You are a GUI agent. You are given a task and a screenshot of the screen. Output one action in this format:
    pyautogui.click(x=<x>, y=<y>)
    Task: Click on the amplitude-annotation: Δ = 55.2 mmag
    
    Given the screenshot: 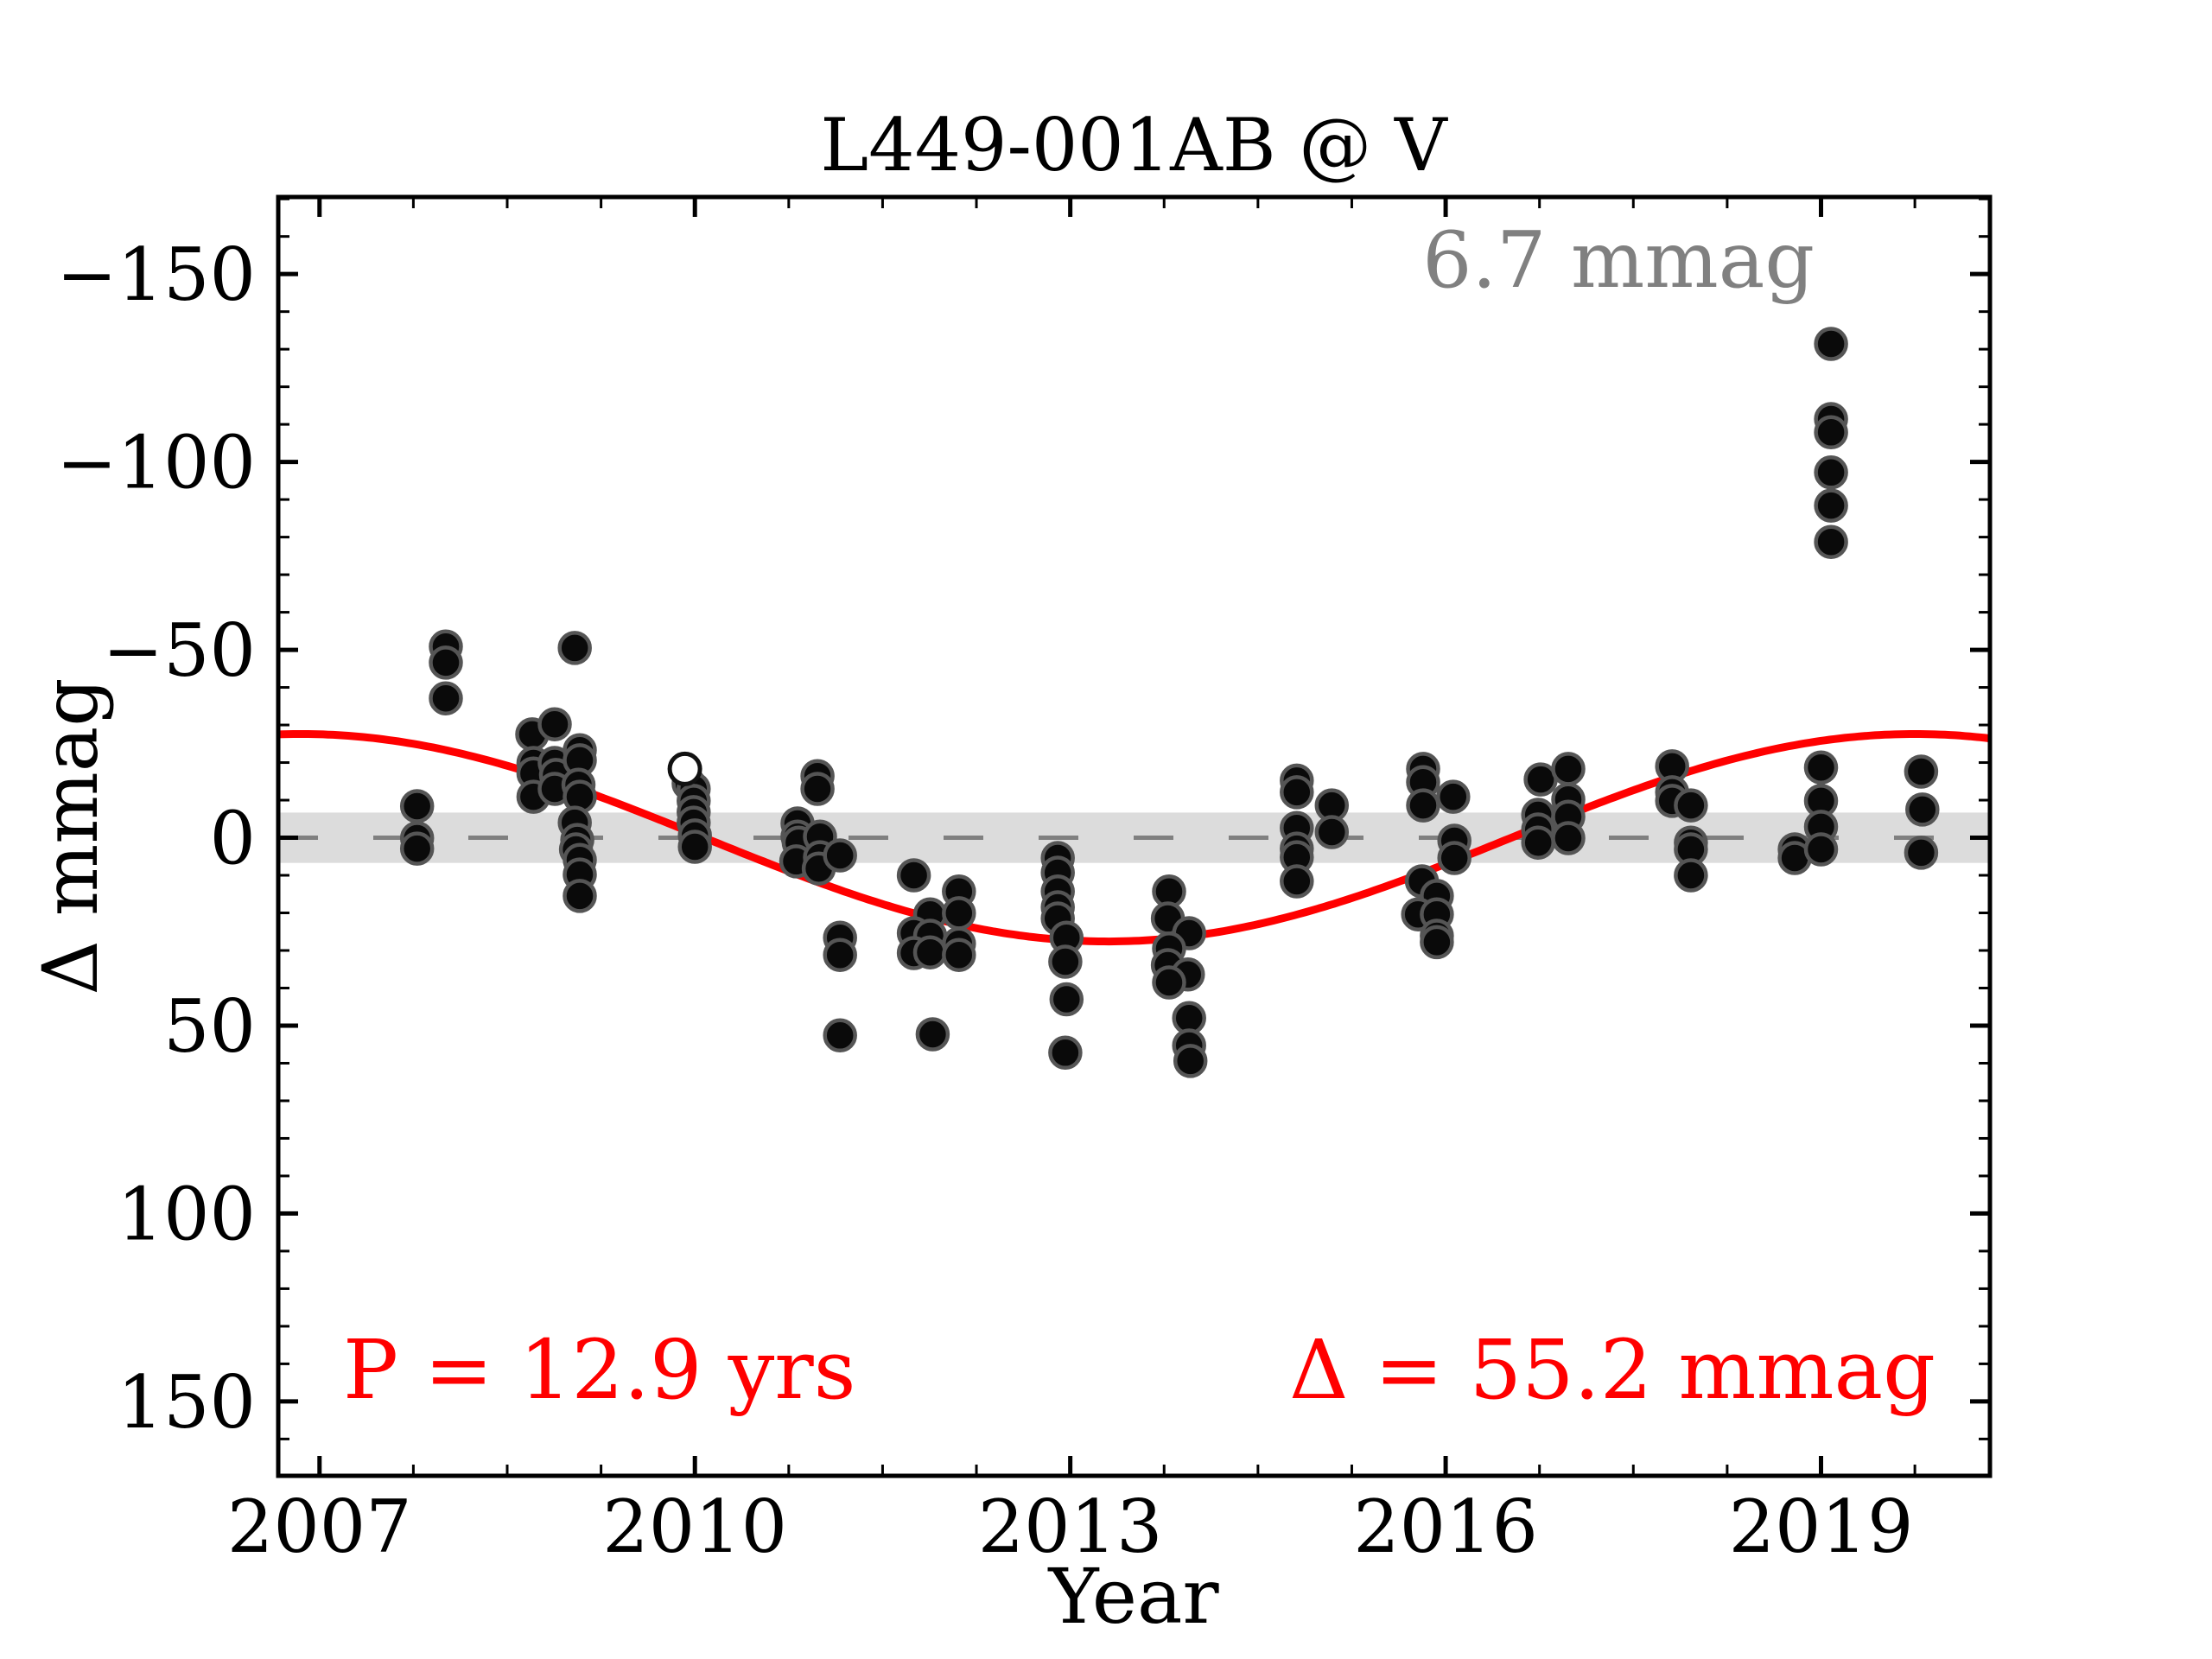 What is the action you would take?
    pyautogui.click(x=1612, y=1370)
    